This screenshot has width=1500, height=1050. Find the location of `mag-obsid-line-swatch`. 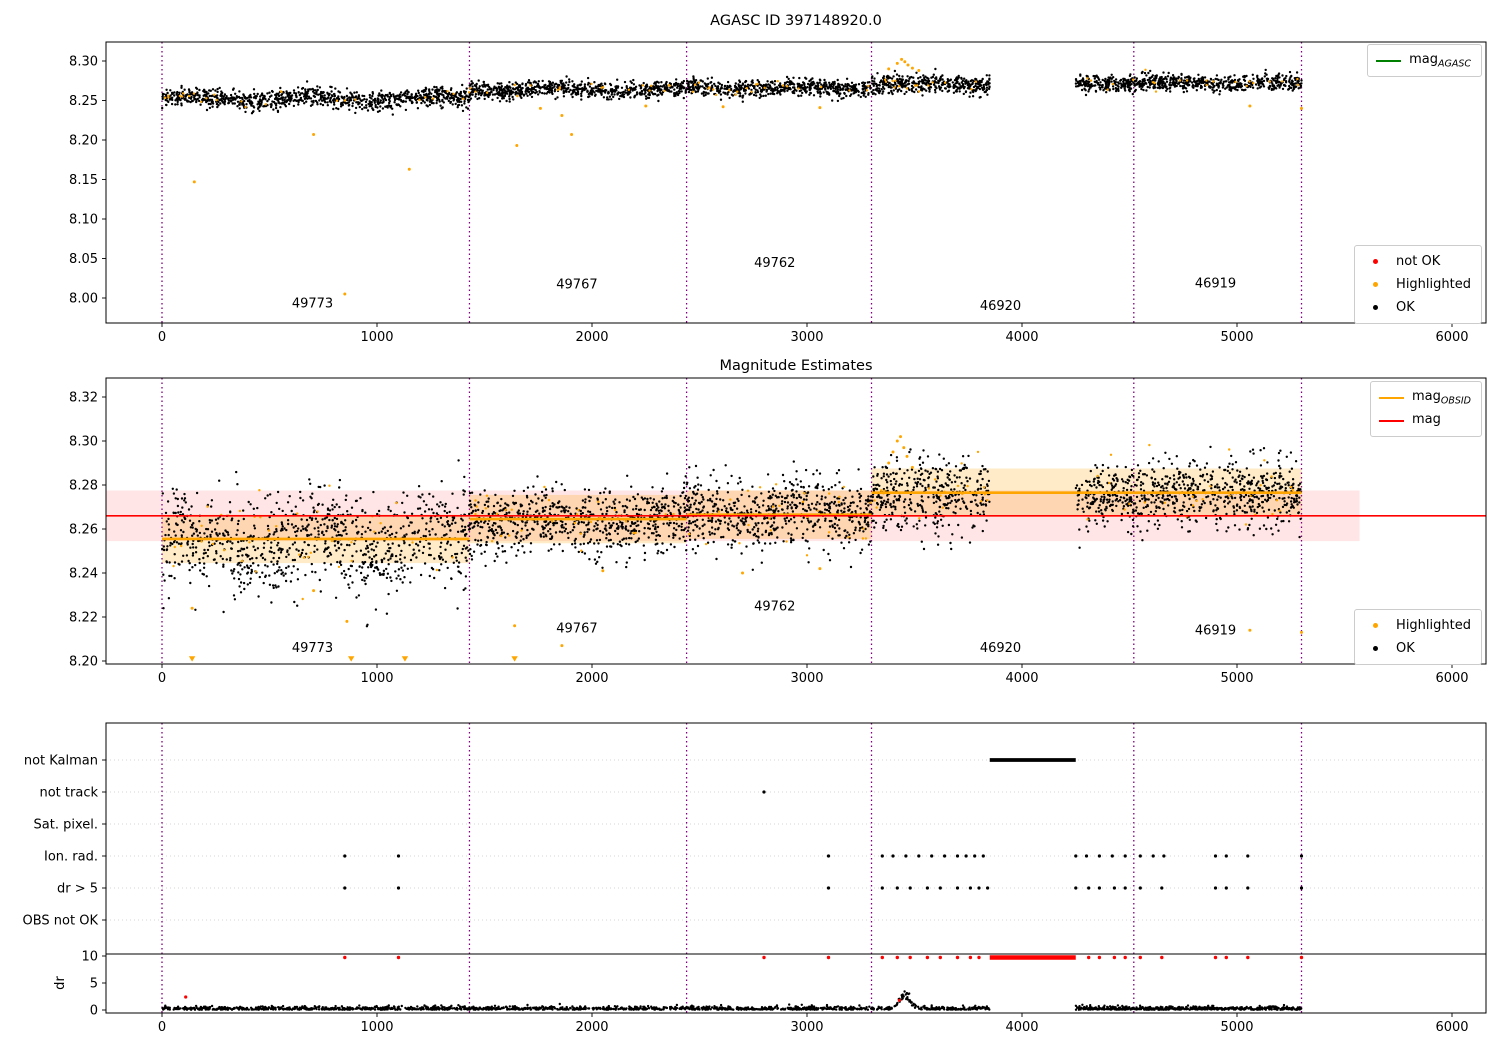

mag-obsid-line-swatch is located at coordinates (1391, 397).